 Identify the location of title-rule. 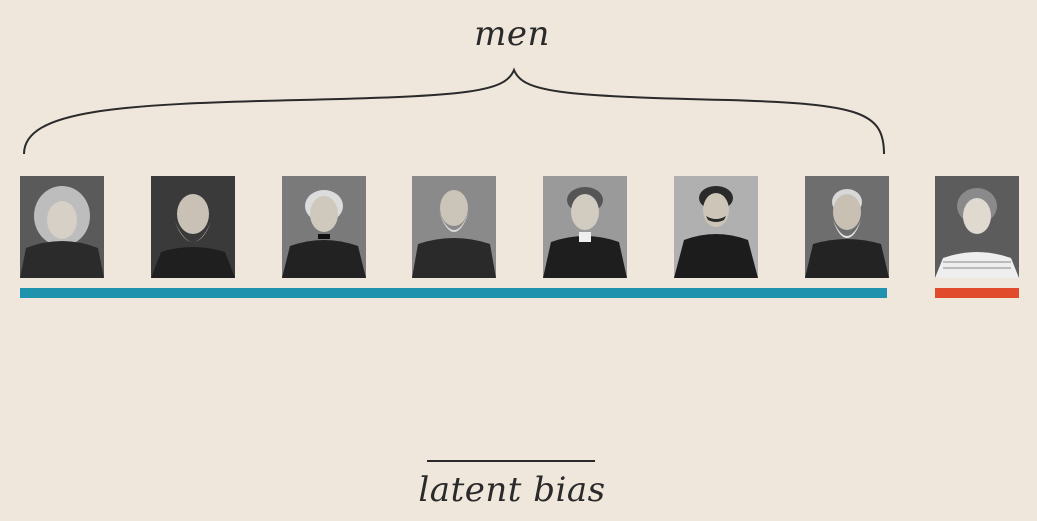
(511, 461).